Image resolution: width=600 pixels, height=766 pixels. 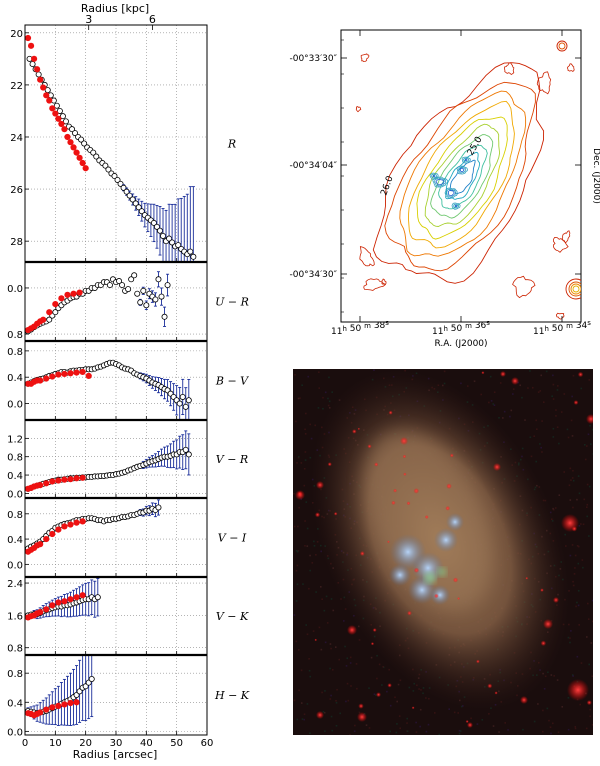 I want to click on noise-contour, so click(x=524, y=287).